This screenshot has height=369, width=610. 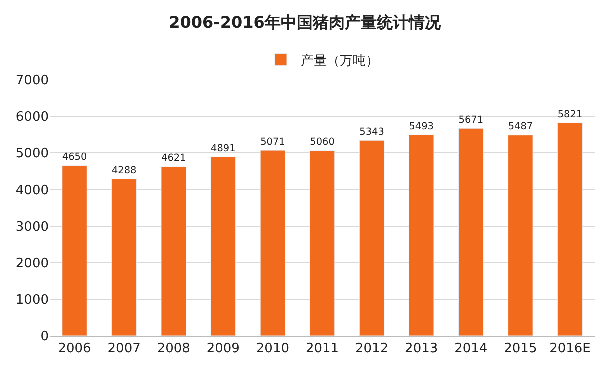 I want to click on data-label: 4891, so click(x=223, y=148).